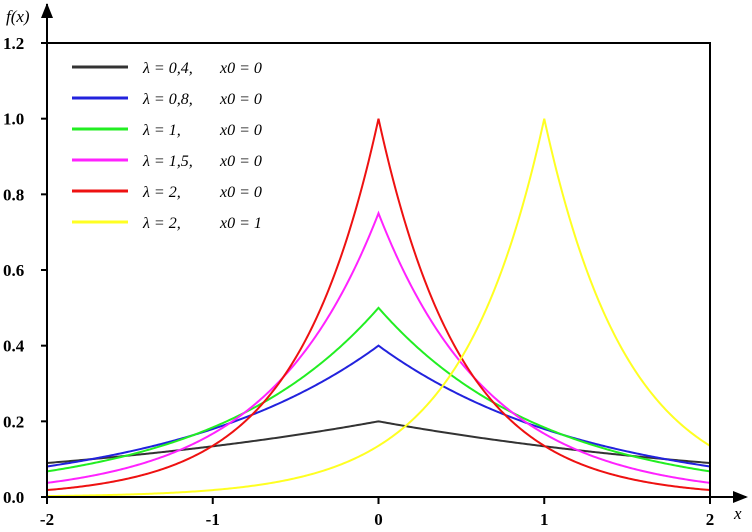  What do you see at coordinates (213, 519) in the screenshot?
I see `x-tick-label-1: -1` at bounding box center [213, 519].